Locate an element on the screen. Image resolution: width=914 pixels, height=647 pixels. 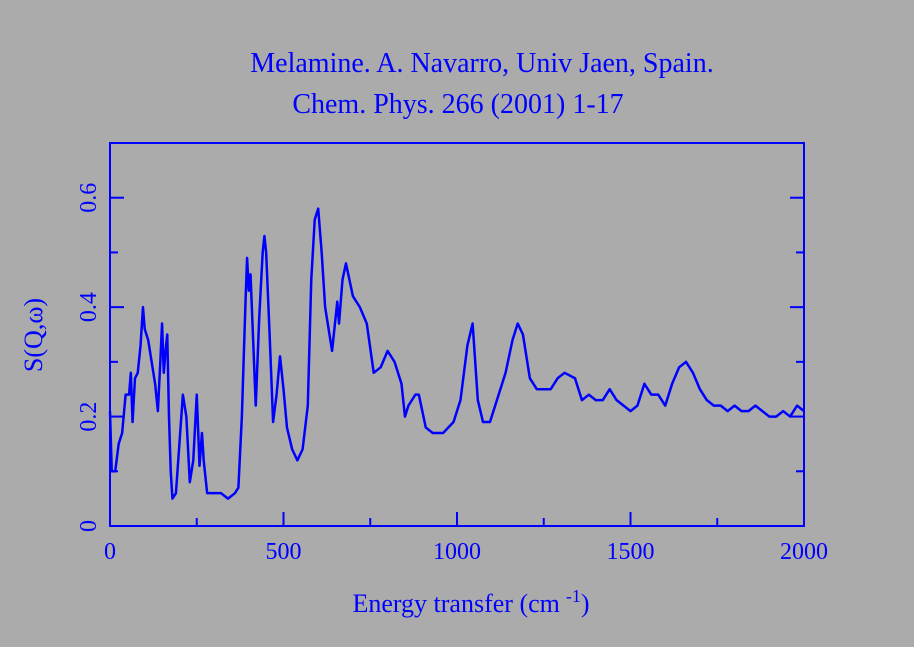
x-axis-label: Energy transfer (cm -1) is located at coordinates (470, 602).